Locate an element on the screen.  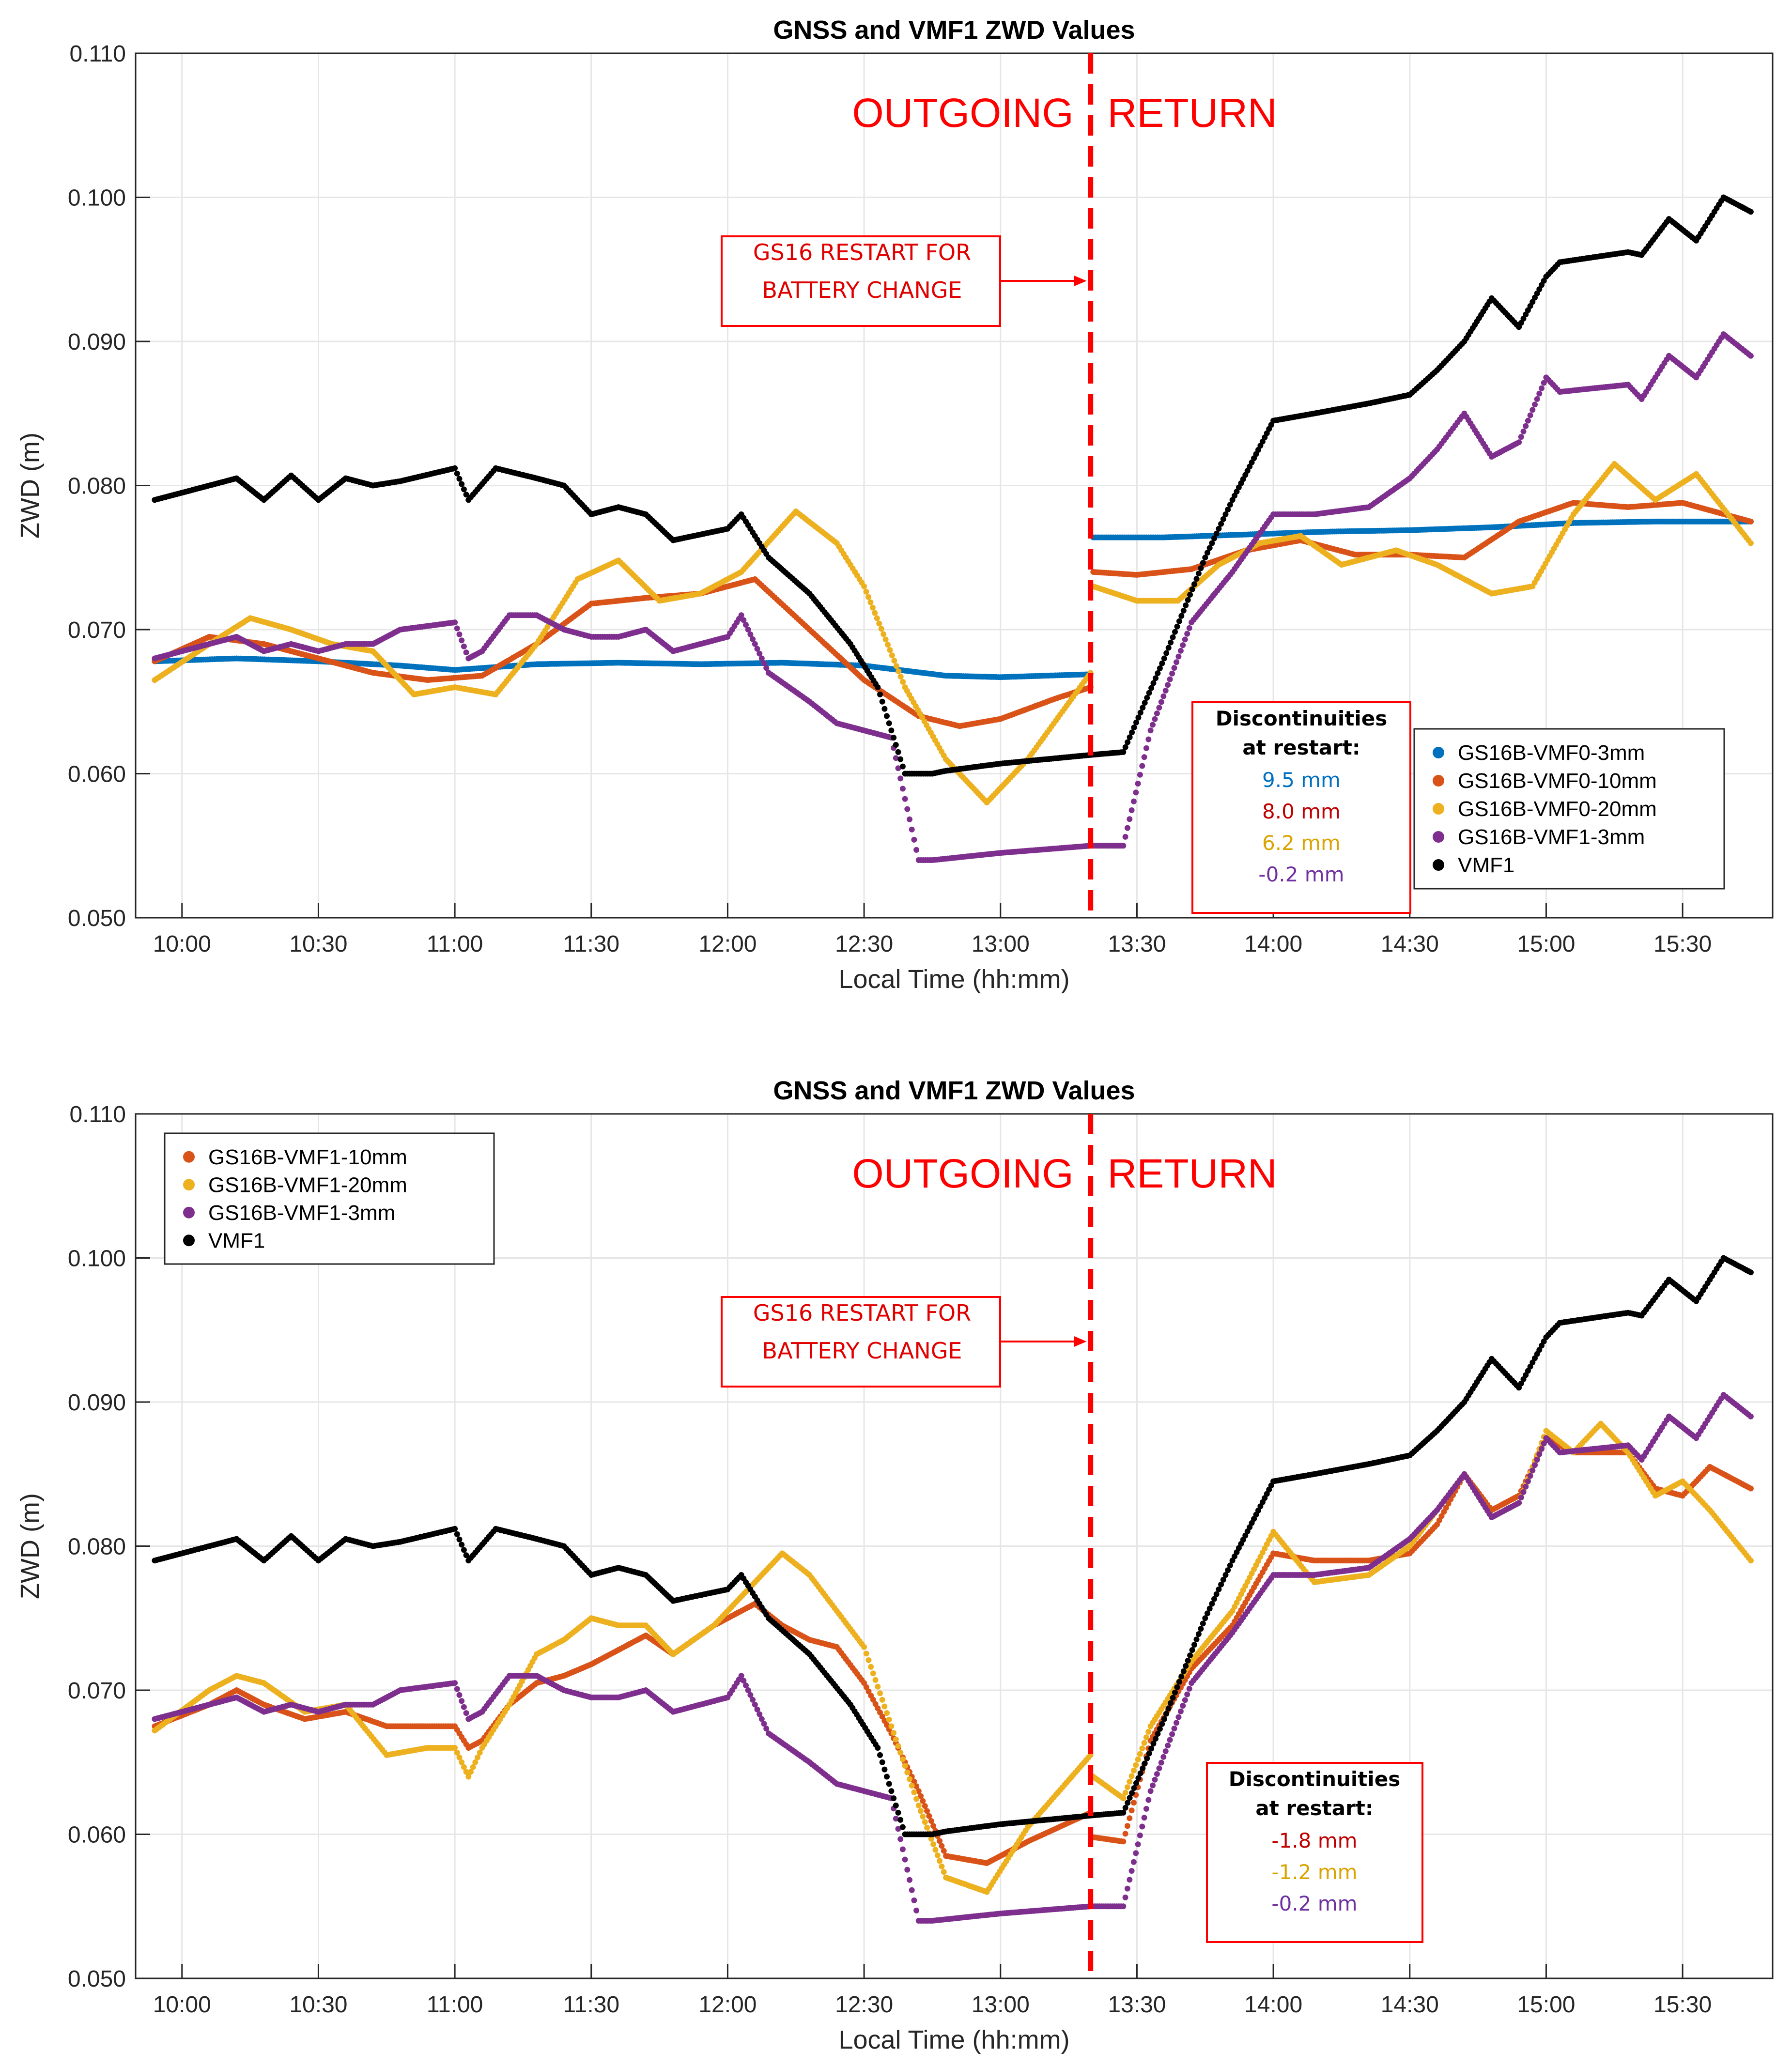
discontinuity-title-line1: Discontinuities is located at coordinates (1302, 718).